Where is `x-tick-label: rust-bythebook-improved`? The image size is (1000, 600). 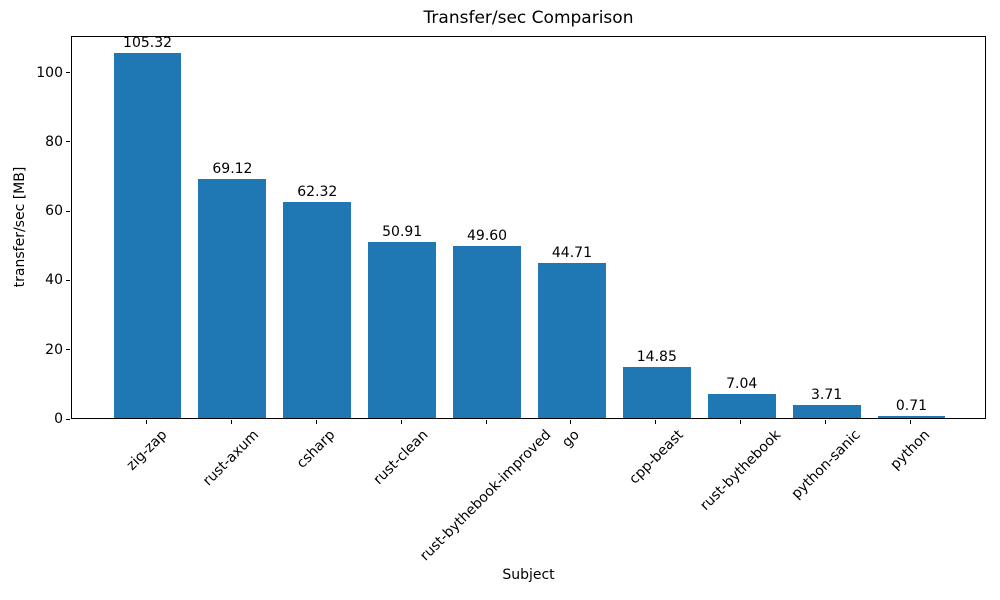
x-tick-label: rust-bythebook-improved is located at coordinates (486, 496).